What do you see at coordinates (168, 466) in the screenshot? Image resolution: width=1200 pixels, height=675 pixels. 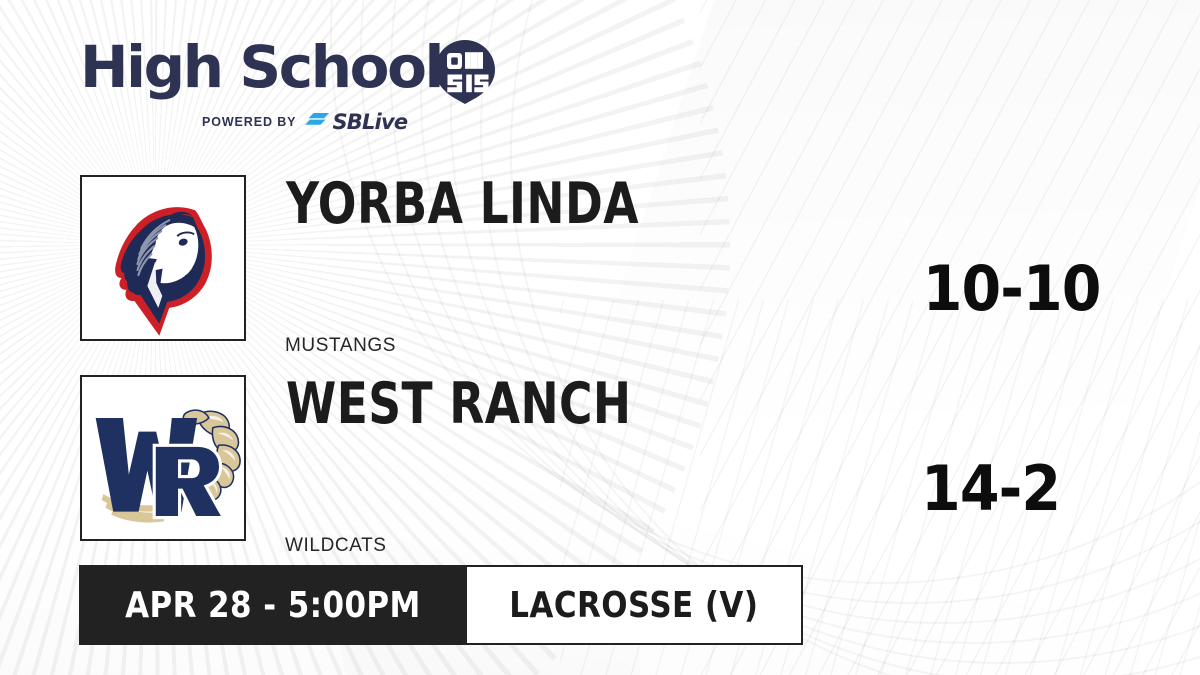 I see `west-ranch-wr-logo` at bounding box center [168, 466].